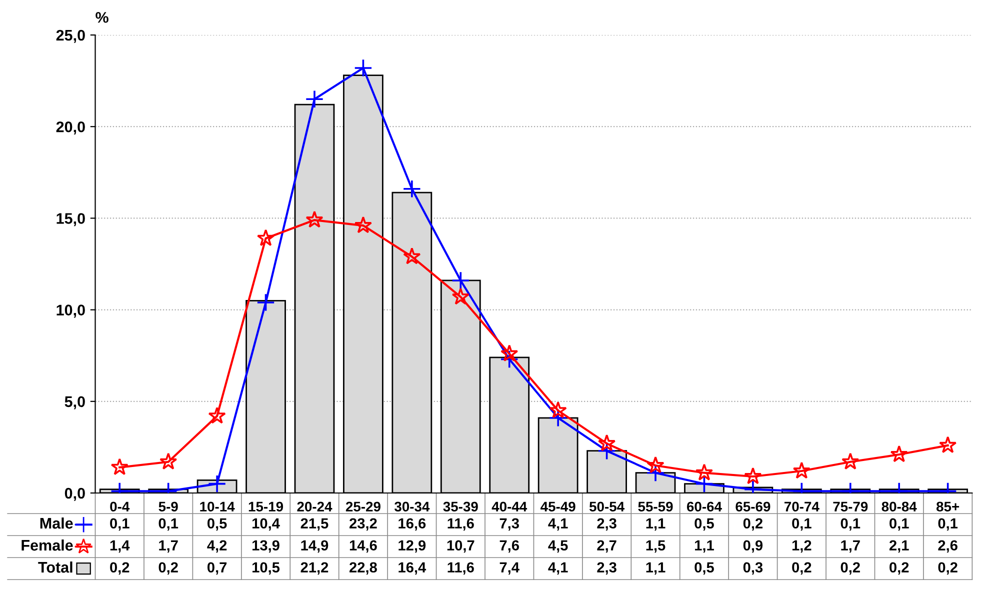  What do you see at coordinates (120, 546) in the screenshot?
I see `data-label: 1,4` at bounding box center [120, 546].